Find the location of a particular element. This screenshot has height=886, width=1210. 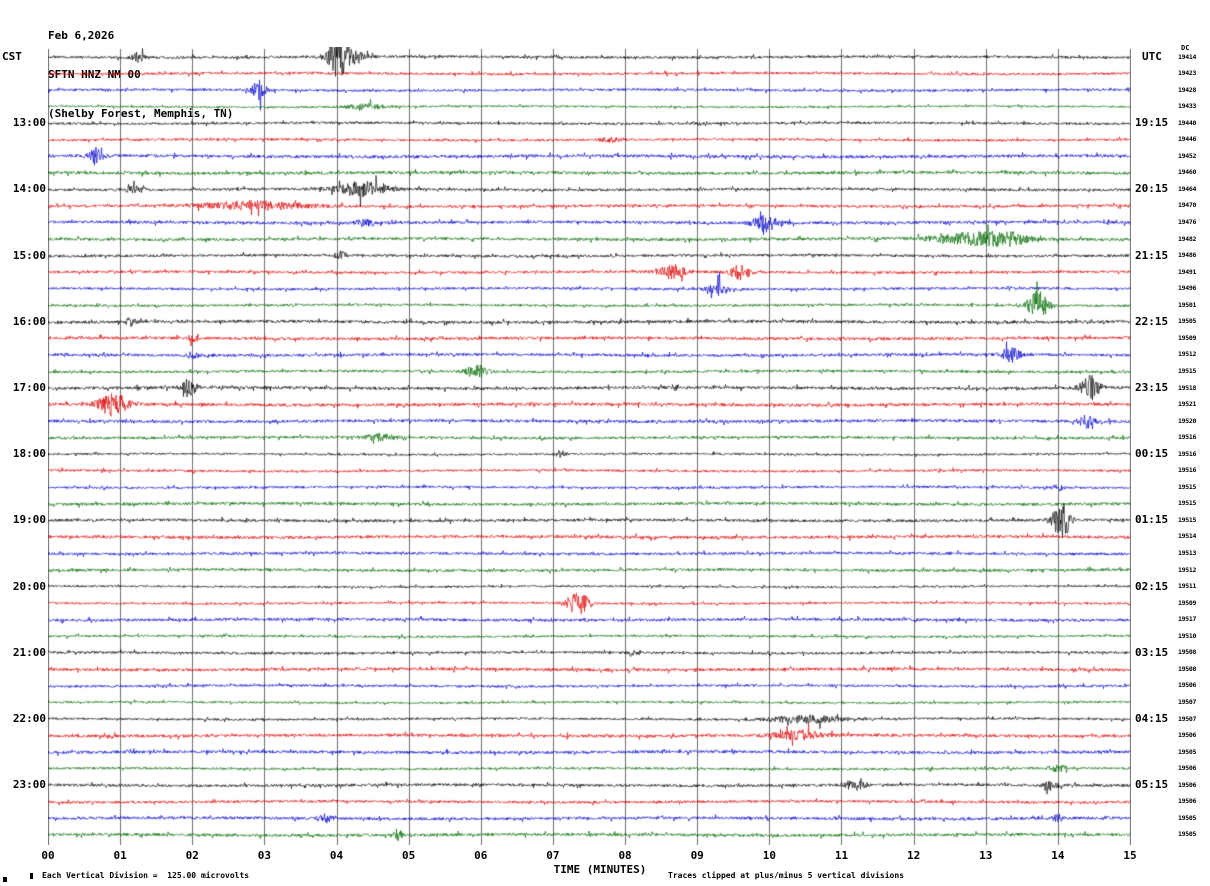

right-axis-label: UTC is located at coordinates (1152, 56).